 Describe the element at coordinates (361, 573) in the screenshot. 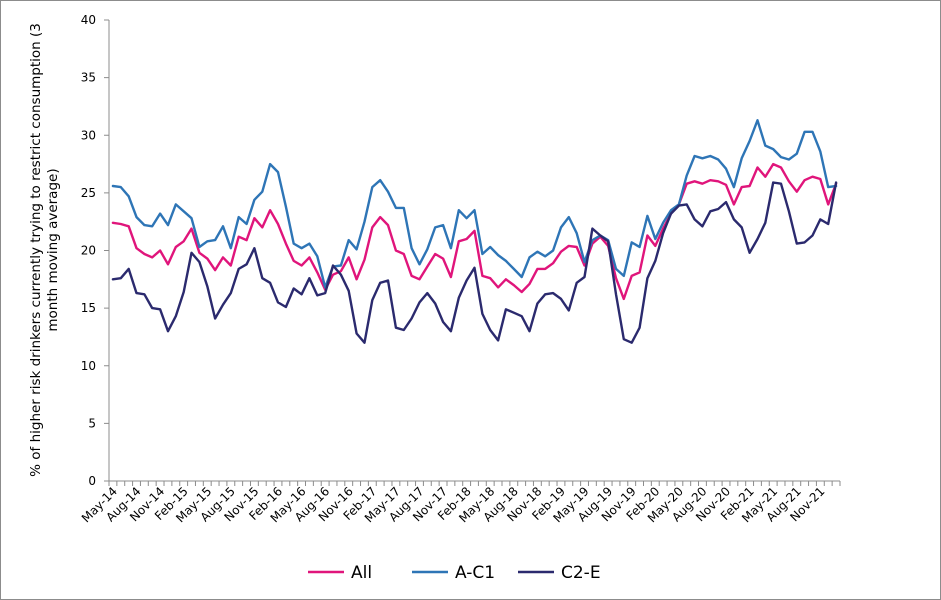

I see `legend-label: All` at that location.